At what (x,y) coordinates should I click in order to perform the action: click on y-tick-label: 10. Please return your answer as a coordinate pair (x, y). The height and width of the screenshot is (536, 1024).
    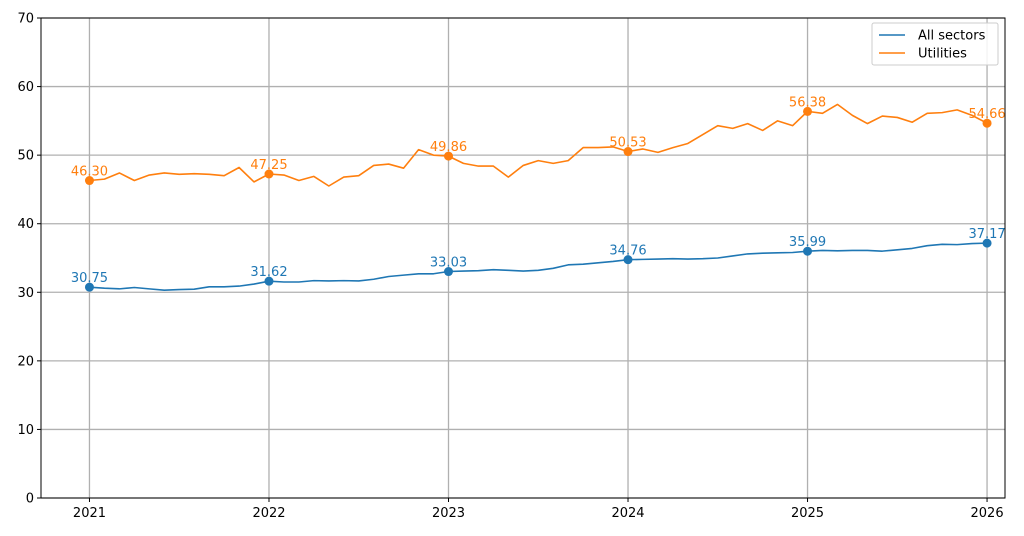
    Looking at the image, I should click on (25, 430).